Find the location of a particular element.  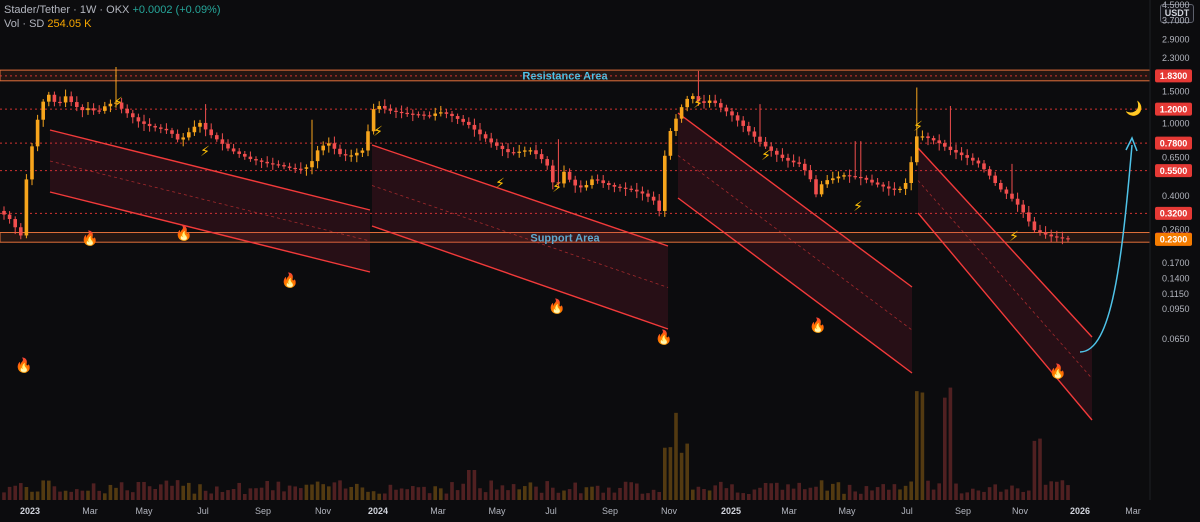

y-tick-label: 1.0000 is located at coordinates (1176, 124).